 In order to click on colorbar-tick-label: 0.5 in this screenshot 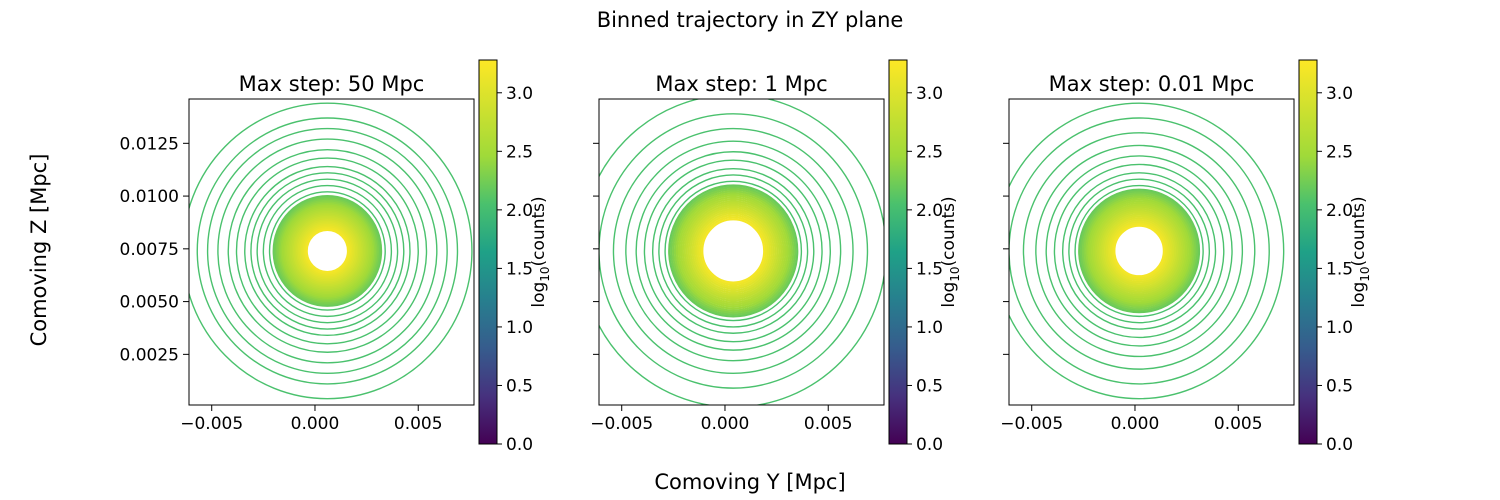, I will do `click(519, 386)`.